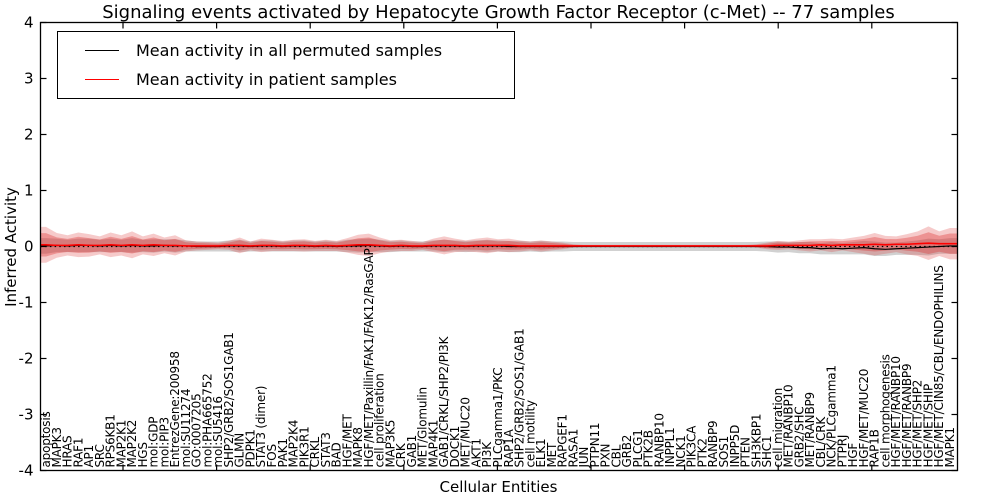  What do you see at coordinates (102, 50) in the screenshot?
I see `legend-line-permuted` at bounding box center [102, 50].